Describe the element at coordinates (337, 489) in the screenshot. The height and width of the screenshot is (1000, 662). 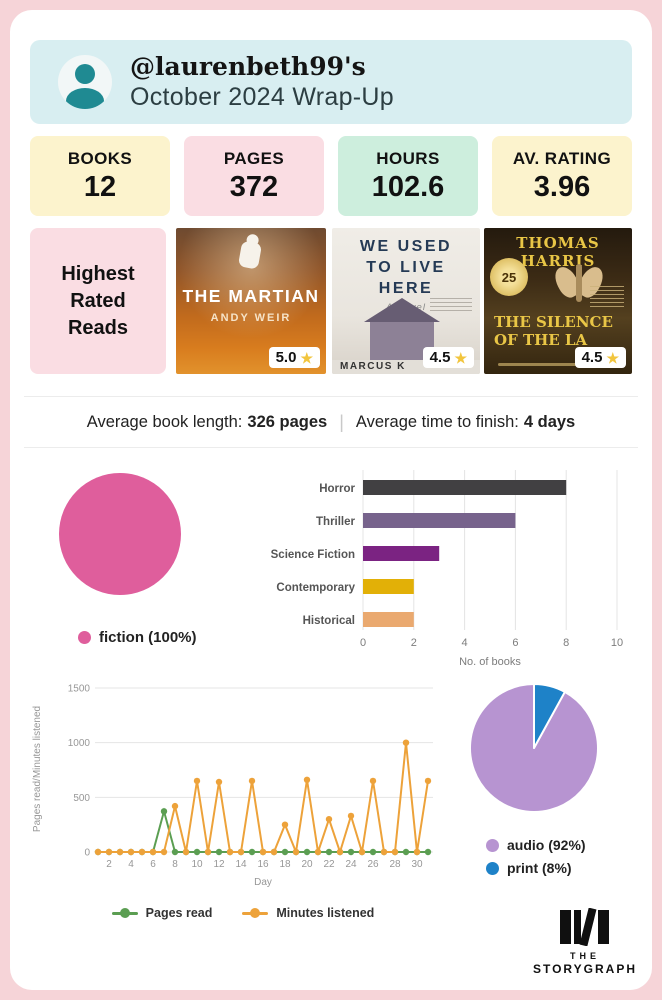
I see `svg-text: Horror` at that location.